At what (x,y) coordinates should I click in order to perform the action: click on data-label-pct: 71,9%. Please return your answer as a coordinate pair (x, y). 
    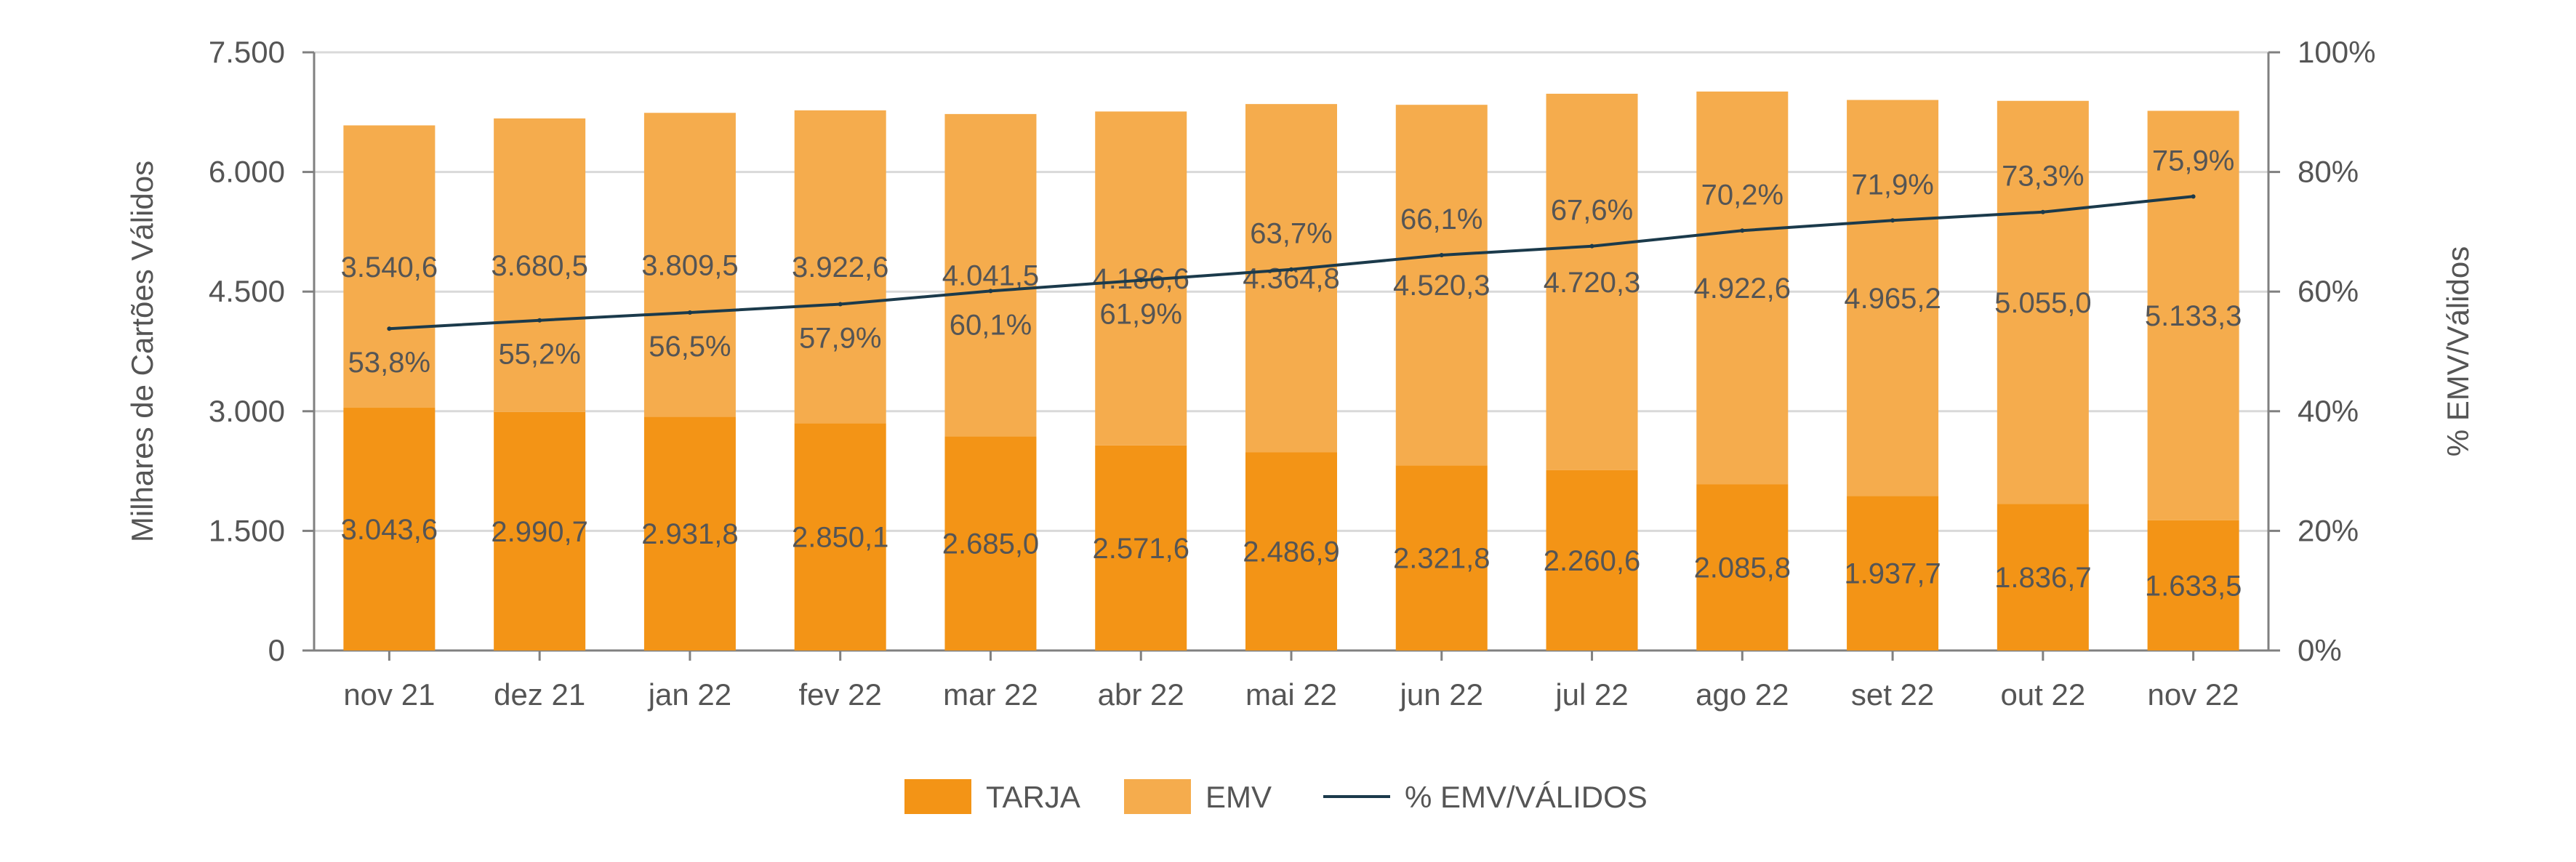
    Looking at the image, I should click on (1892, 185).